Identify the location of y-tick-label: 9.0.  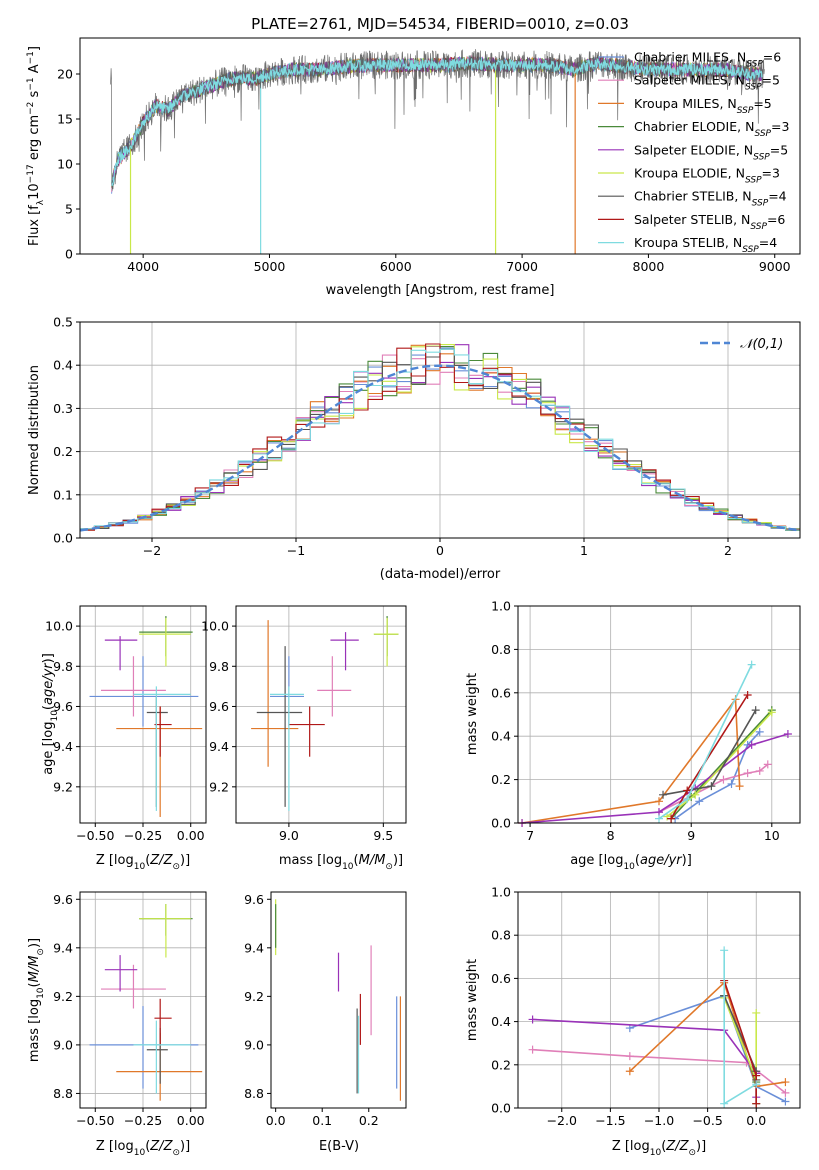
(63, 1044).